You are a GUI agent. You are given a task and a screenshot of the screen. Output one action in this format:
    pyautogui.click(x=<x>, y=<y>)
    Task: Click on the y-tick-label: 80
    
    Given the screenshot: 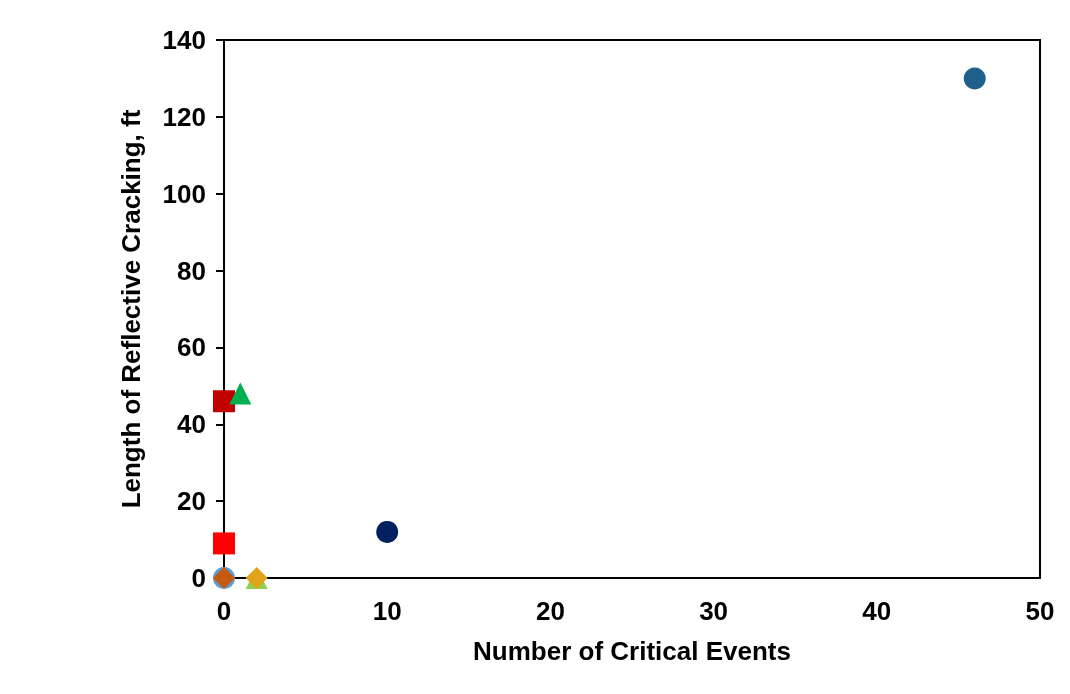 What is the action you would take?
    pyautogui.click(x=191, y=270)
    